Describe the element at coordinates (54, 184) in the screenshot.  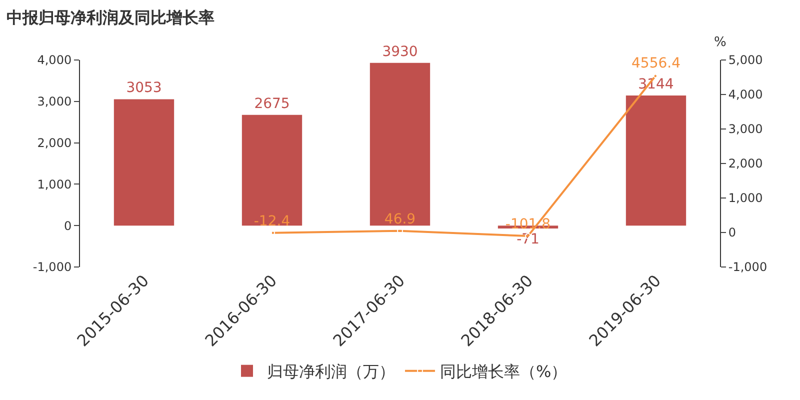
I see `y-tick-label: 1,000` at that location.